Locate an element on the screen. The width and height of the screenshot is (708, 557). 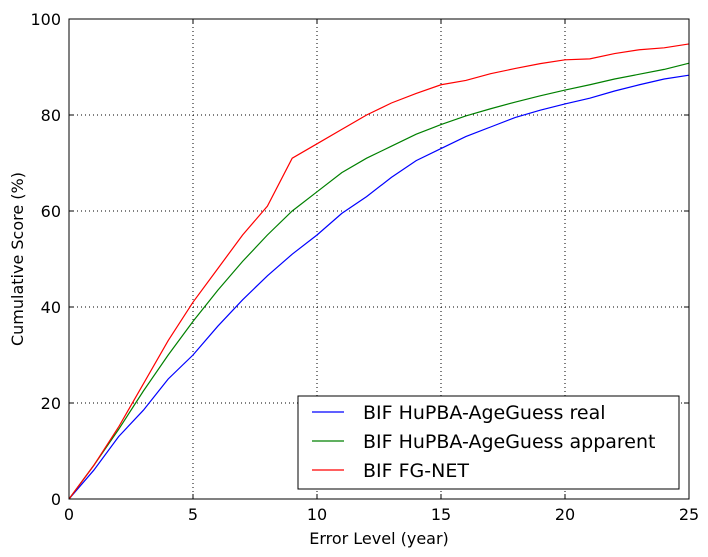
legend-label: BIF FG-NET is located at coordinates (416, 471).